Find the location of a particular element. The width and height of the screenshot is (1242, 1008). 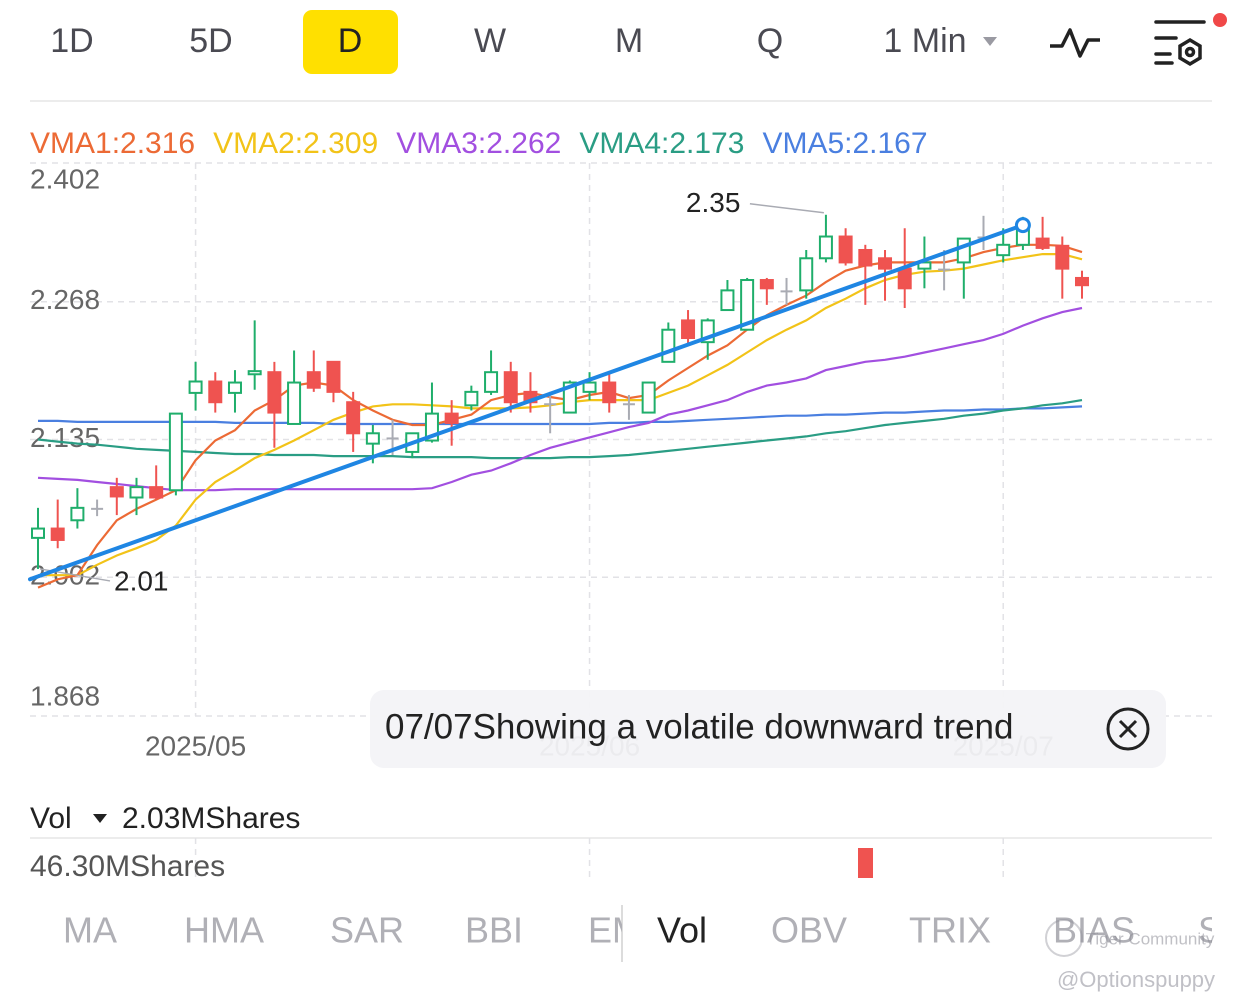

indicator-tab: BIAS is located at coordinates (1094, 930).